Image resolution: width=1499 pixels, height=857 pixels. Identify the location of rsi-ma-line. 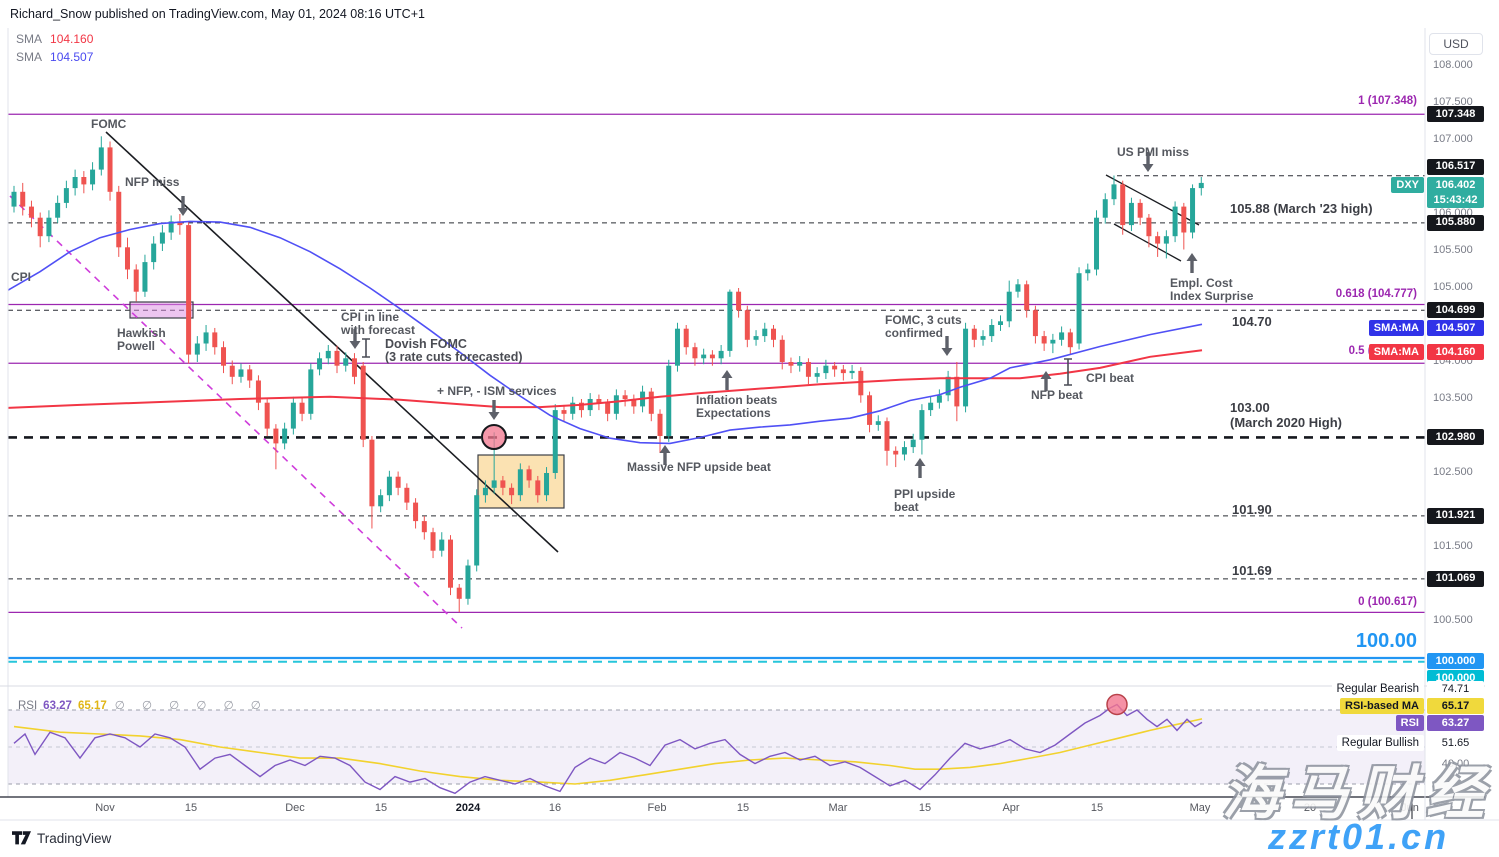
(608, 751).